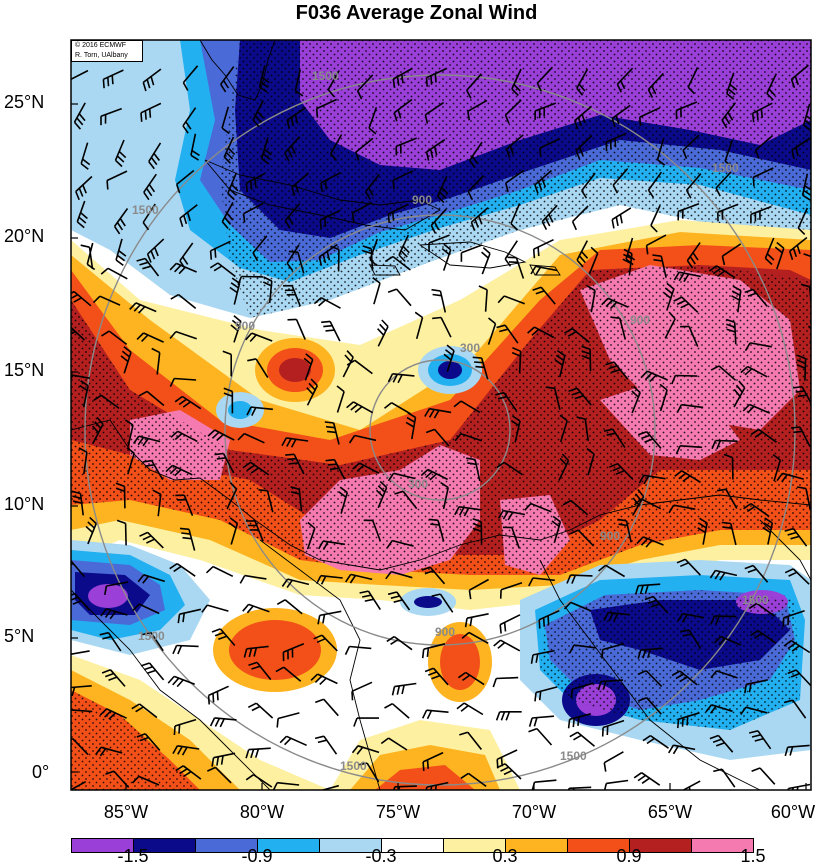 This screenshot has width=833, height=867. What do you see at coordinates (108, 56) in the screenshot?
I see `credit-line-2: R. Torn, UAlbany` at bounding box center [108, 56].